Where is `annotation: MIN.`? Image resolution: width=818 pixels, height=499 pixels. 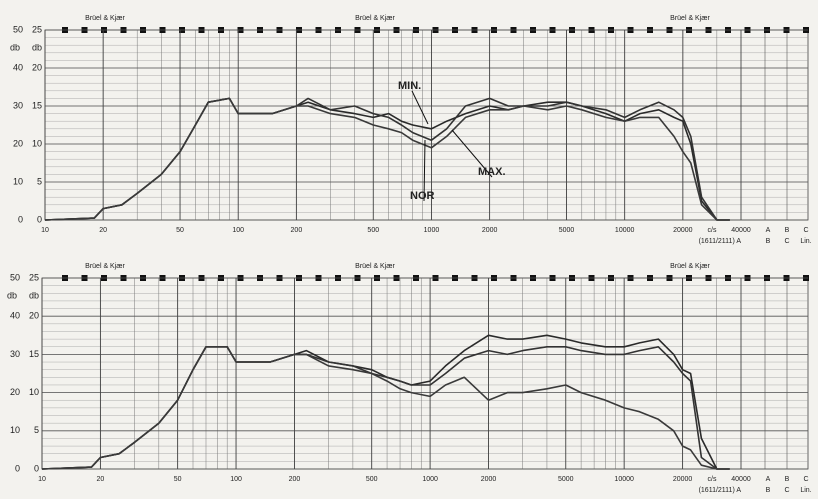 annotation: MIN. is located at coordinates (409, 86).